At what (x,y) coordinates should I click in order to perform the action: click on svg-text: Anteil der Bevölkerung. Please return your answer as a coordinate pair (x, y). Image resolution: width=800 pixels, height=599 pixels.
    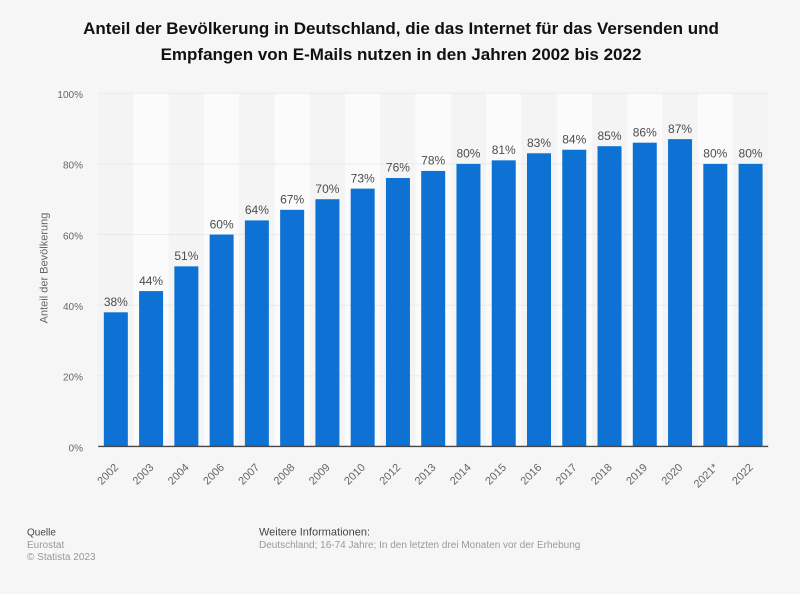
    Looking at the image, I should click on (45, 268).